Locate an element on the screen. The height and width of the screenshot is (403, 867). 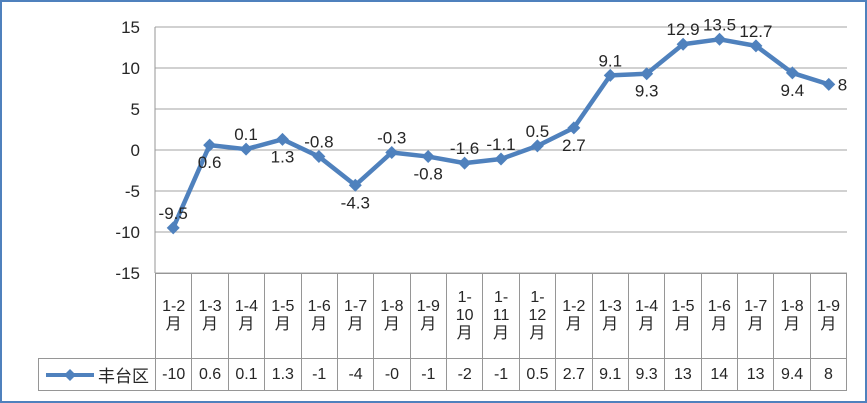
value-cell: 14 is located at coordinates (718, 374).